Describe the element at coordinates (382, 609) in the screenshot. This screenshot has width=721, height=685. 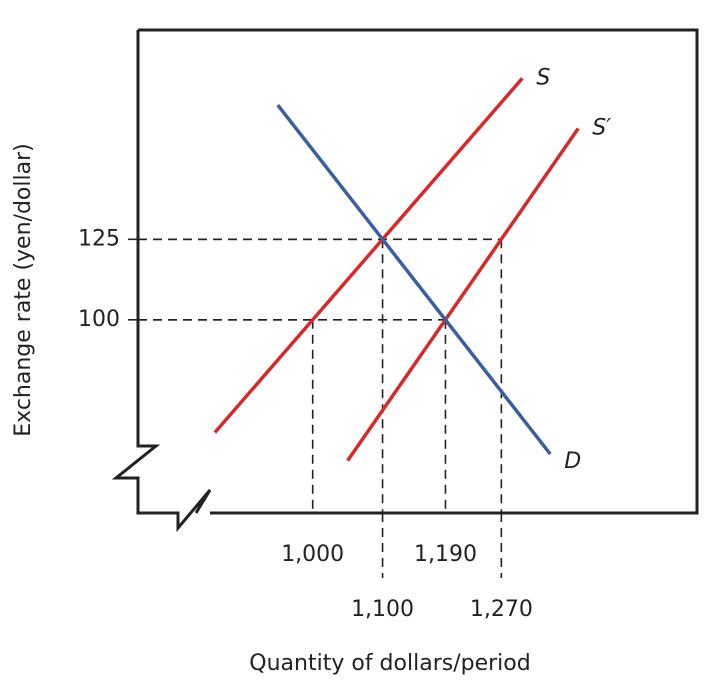
I see `x-tick-label: 1,100` at that location.